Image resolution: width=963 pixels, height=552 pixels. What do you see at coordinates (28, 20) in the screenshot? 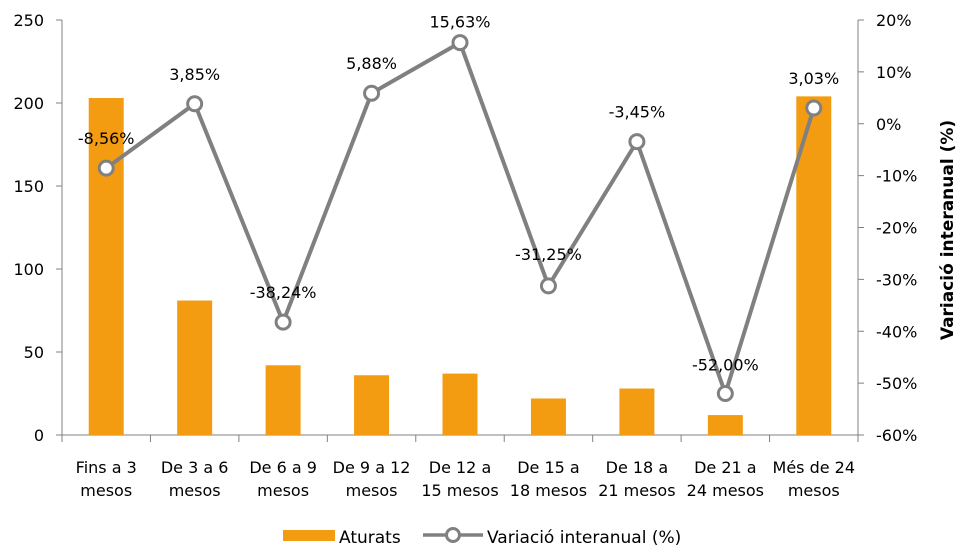
I see `left-tick-label: 250` at bounding box center [28, 20].